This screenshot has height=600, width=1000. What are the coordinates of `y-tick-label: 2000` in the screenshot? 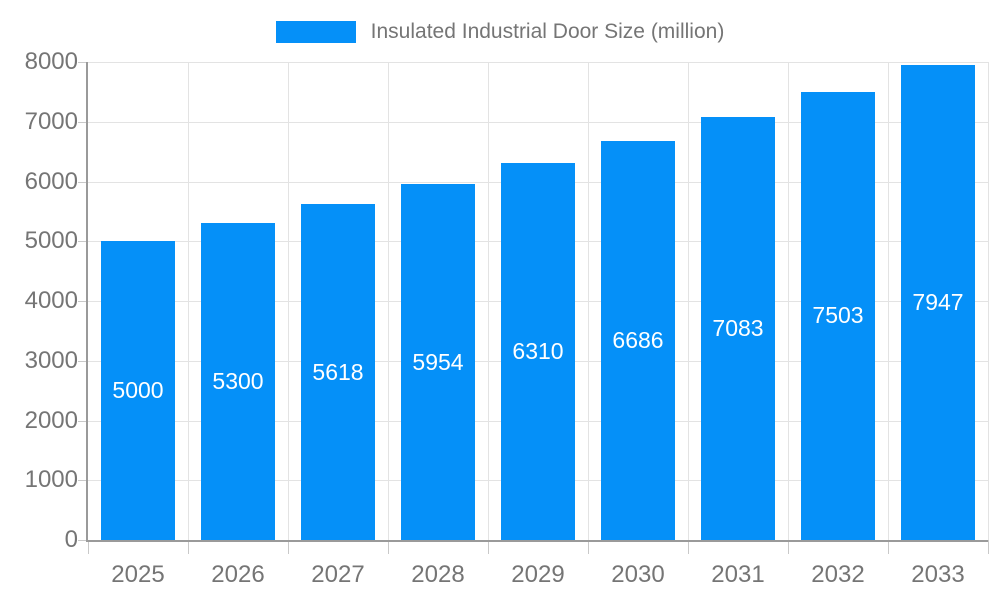 It's located at (51, 420).